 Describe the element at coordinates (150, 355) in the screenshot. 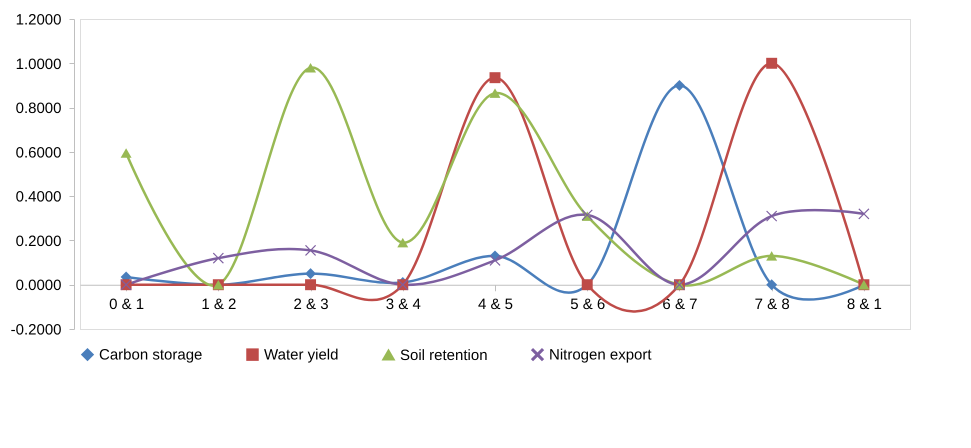

I see `legend-label: Carbon storage` at that location.